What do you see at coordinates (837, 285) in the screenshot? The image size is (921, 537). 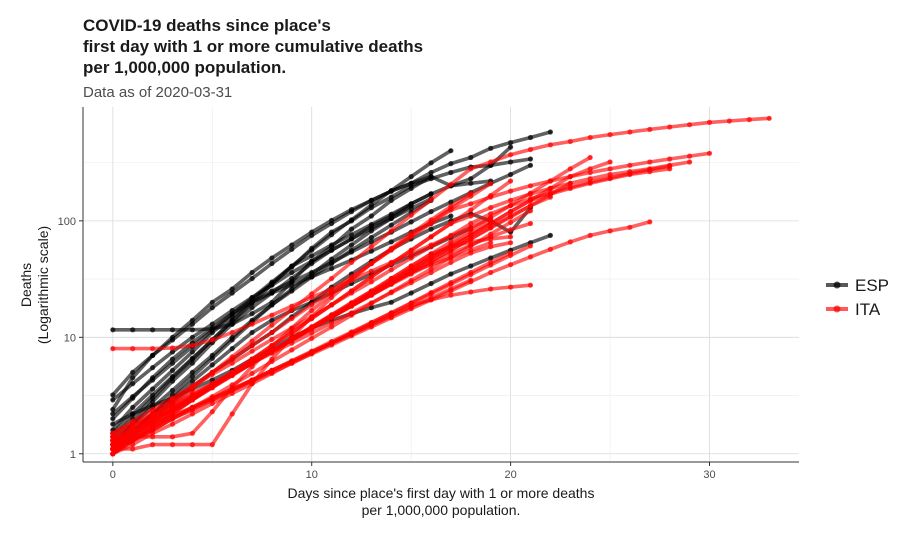 I see `legend-key-point-esp` at bounding box center [837, 285].